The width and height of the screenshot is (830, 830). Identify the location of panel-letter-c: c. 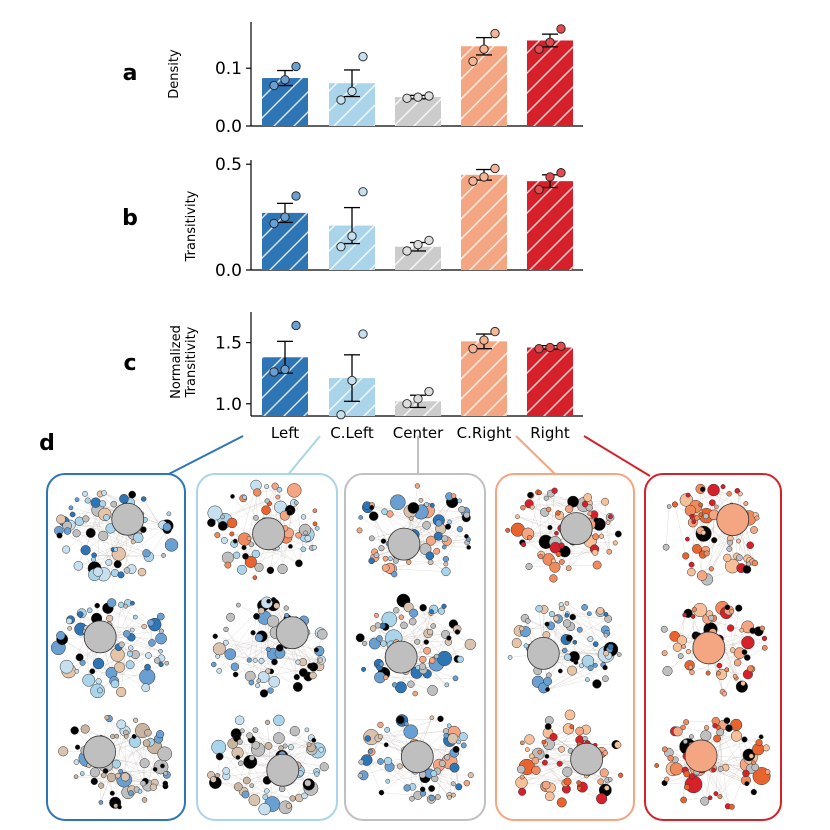
(129, 363).